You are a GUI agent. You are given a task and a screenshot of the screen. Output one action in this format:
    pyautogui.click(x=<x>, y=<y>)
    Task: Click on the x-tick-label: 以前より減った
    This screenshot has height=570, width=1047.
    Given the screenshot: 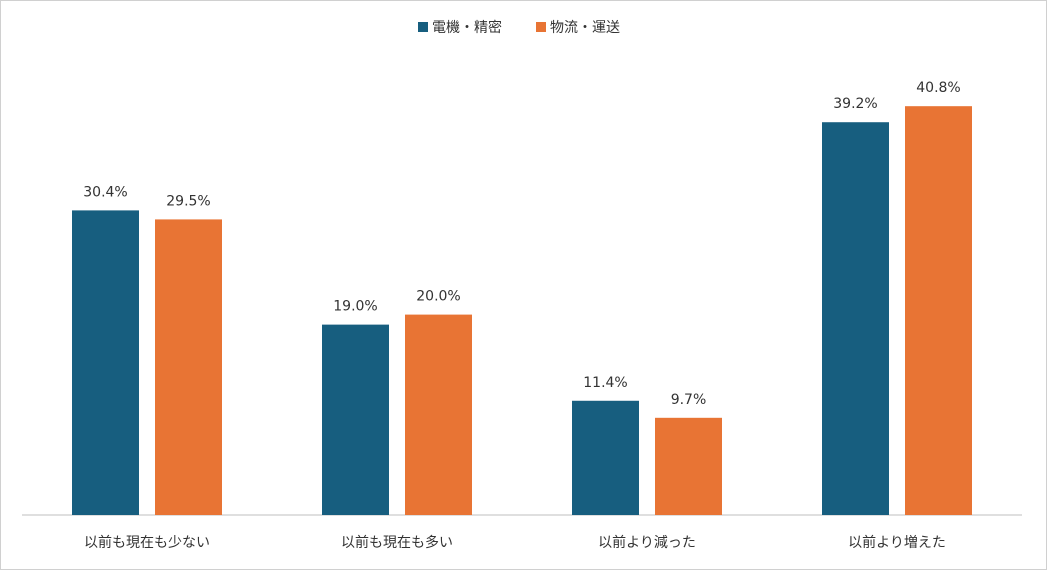 What is the action you would take?
    pyautogui.click(x=647, y=542)
    